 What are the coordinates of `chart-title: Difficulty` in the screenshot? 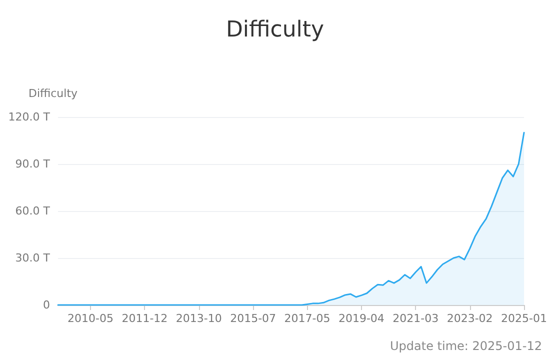 It's located at (275, 30).